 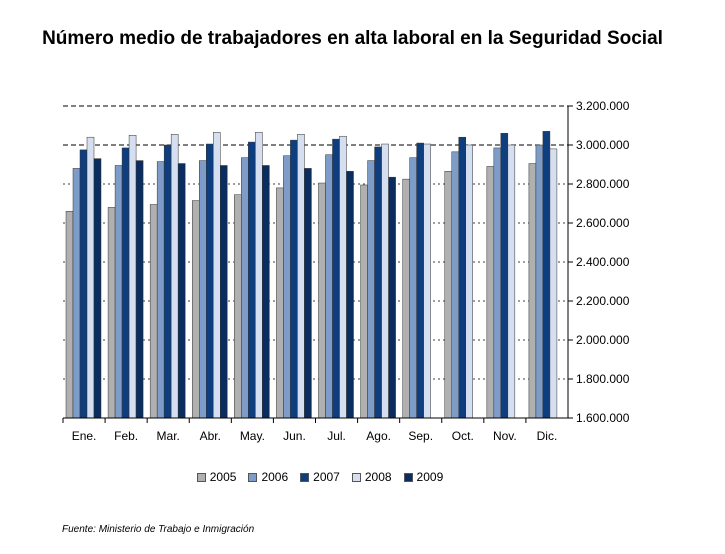 What do you see at coordinates (84, 436) in the screenshot?
I see `x-tick-label: Ene.` at bounding box center [84, 436].